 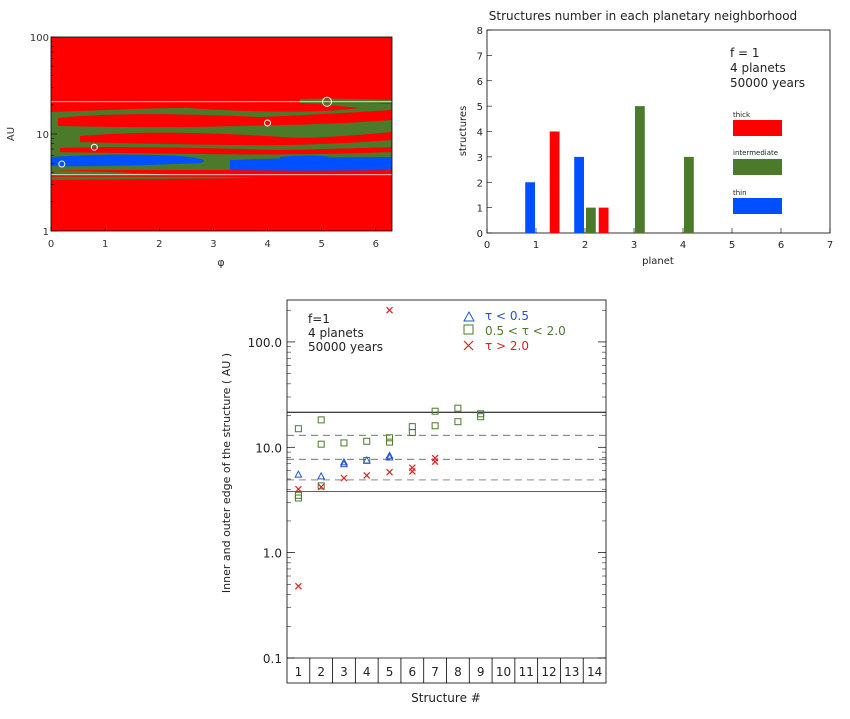 I want to click on bar-x-tick-label-3: 3, so click(x=634, y=245).